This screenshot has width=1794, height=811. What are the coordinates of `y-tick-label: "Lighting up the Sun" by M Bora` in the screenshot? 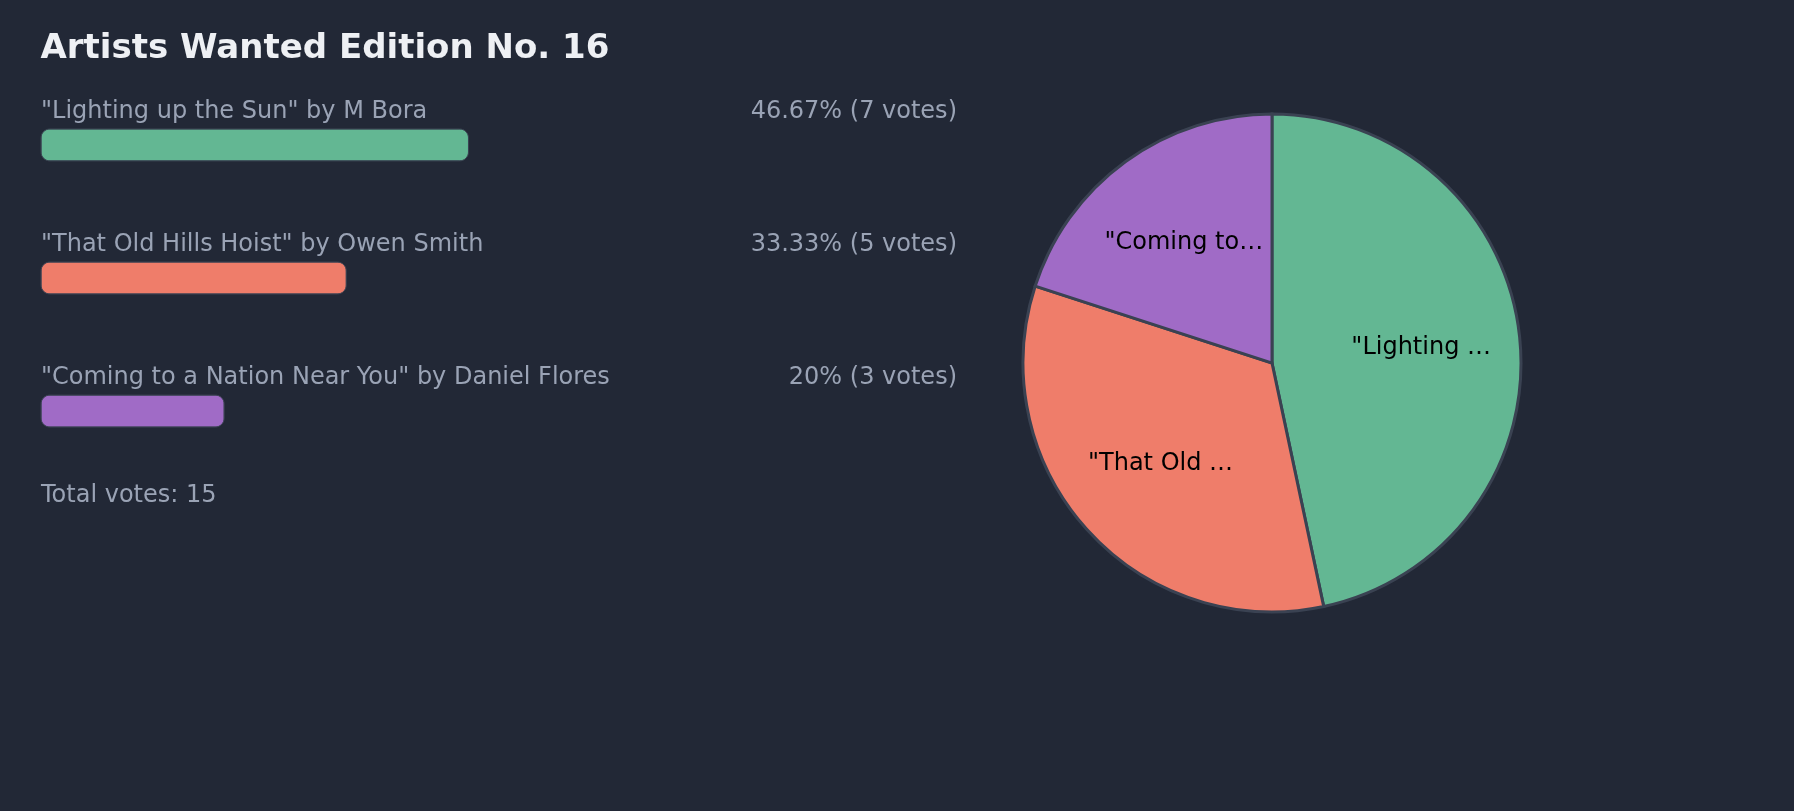 It's located at (234, 109).